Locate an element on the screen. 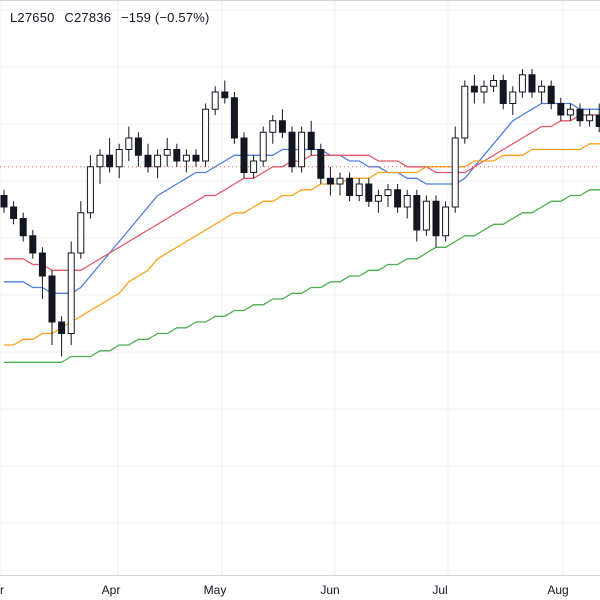 Image resolution: width=600 pixels, height=600 pixels. x-tick-label: Aug is located at coordinates (557, 590).